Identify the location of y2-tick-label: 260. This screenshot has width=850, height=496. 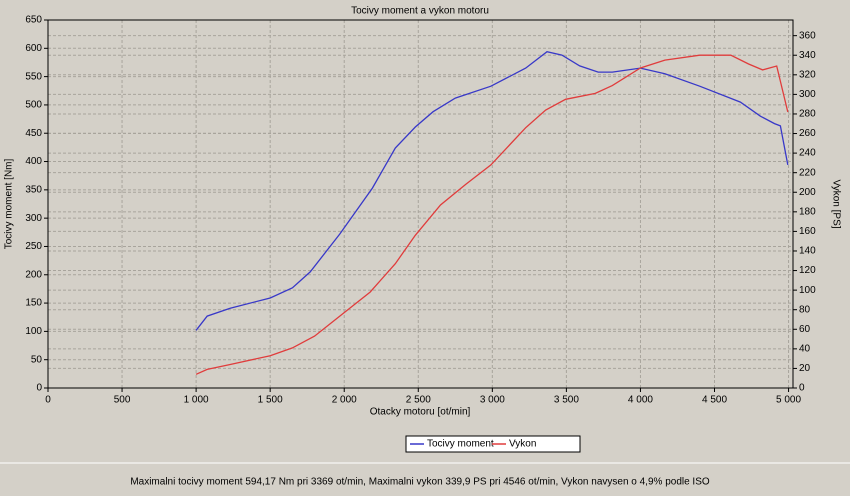
(807, 133).